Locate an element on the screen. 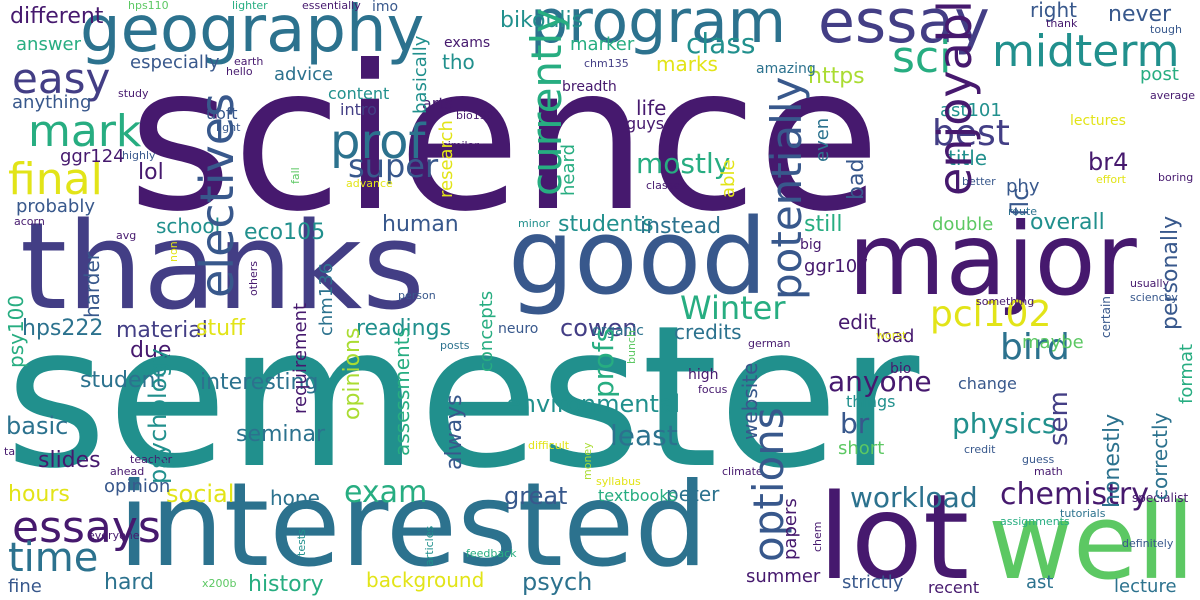 The height and width of the screenshot is (600, 1200). word-posts: guess is located at coordinates (1038, 459).